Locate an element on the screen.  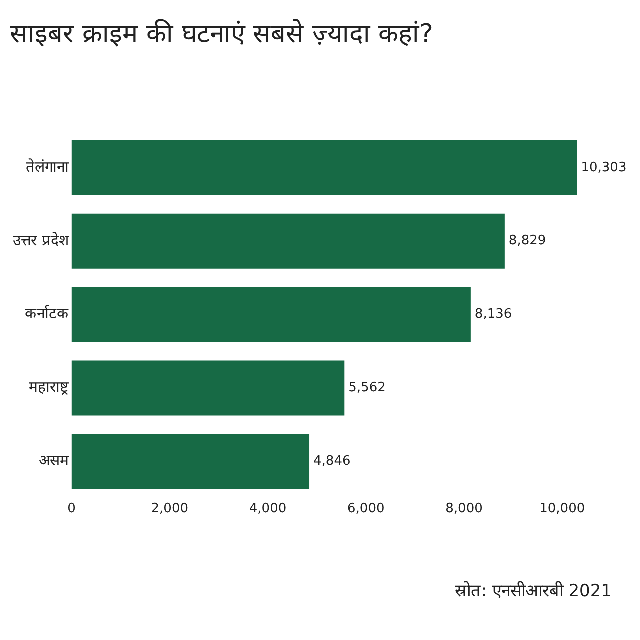
data-label: 8,829 is located at coordinates (527, 241).